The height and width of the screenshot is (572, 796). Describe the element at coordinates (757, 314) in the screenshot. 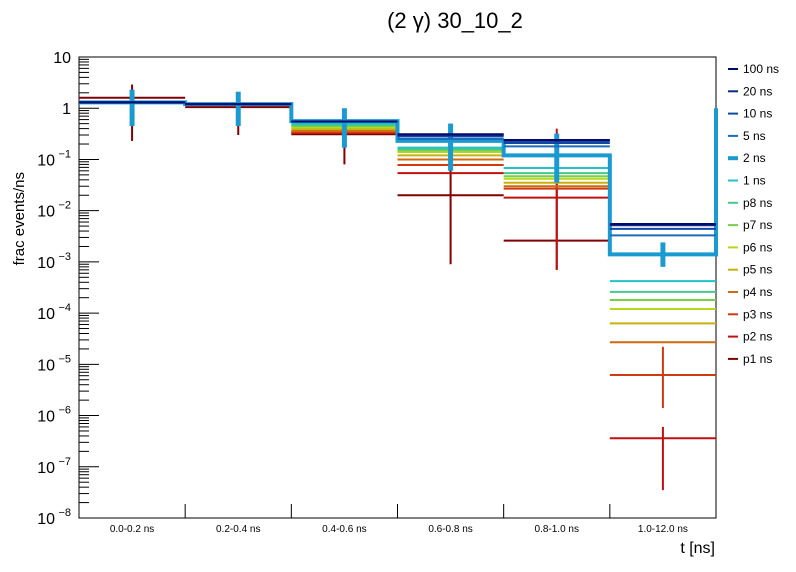

I see `legend-label: p3 ns` at that location.